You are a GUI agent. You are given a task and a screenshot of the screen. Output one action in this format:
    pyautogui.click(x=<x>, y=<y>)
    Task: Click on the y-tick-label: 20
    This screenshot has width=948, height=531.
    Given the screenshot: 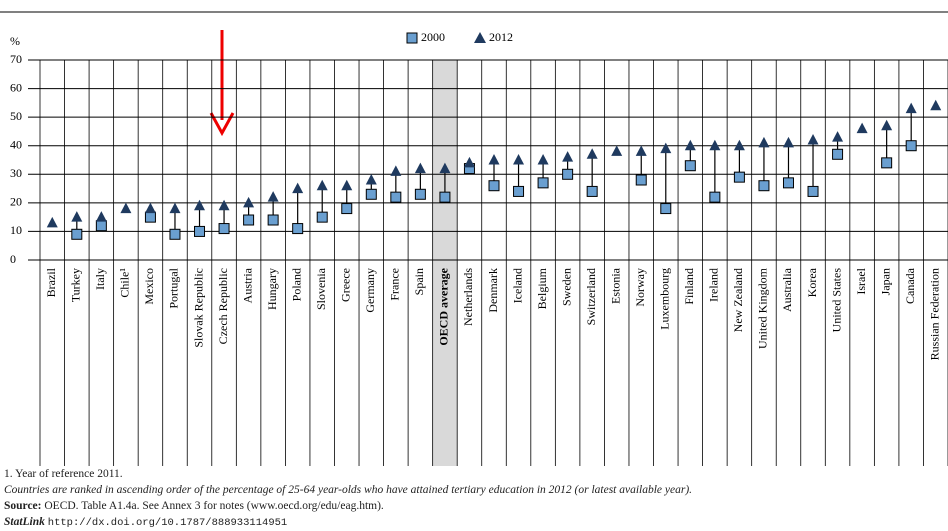 What is the action you would take?
    pyautogui.click(x=16, y=202)
    